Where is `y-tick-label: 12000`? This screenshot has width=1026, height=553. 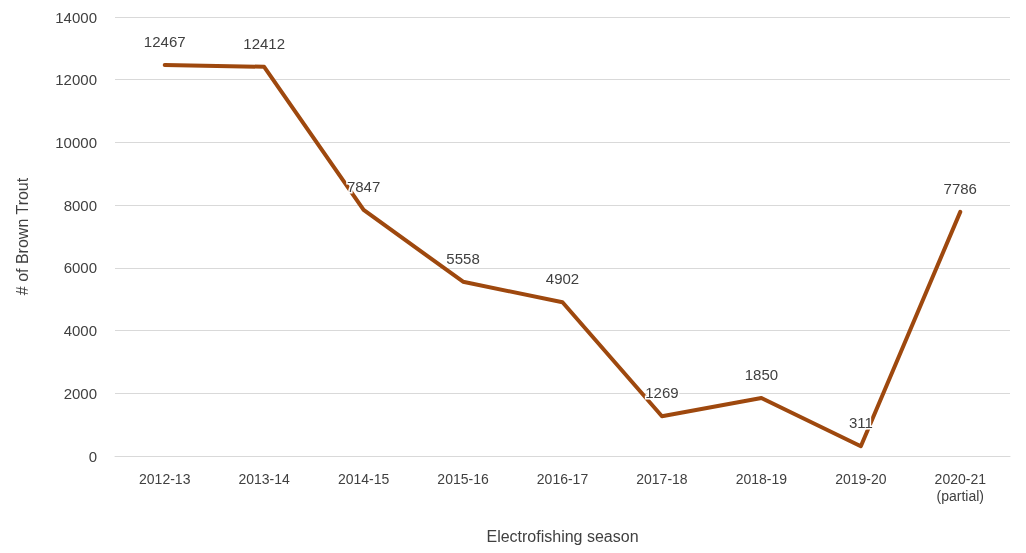 y-tick-label: 12000 is located at coordinates (76, 80).